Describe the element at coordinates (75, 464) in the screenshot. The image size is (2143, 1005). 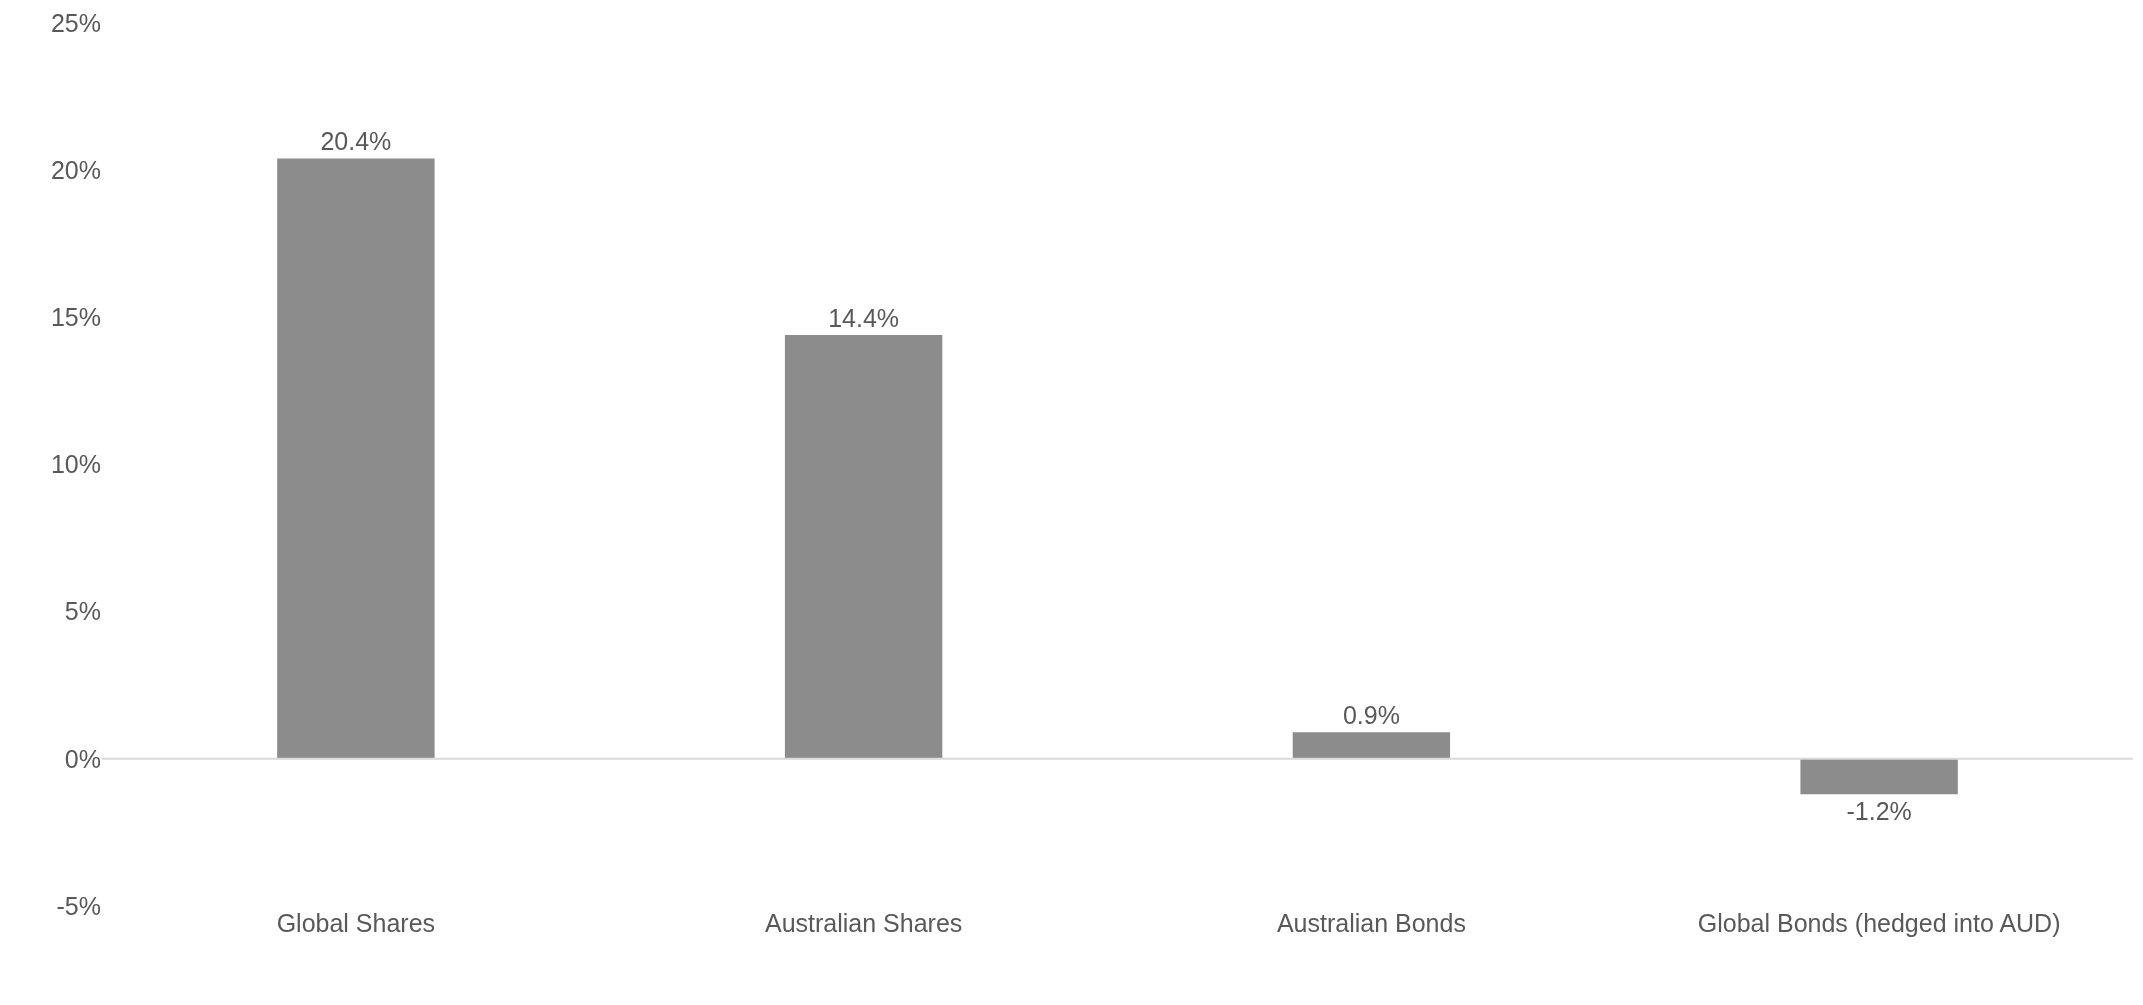
I see `y-tick-label: 10%` at that location.